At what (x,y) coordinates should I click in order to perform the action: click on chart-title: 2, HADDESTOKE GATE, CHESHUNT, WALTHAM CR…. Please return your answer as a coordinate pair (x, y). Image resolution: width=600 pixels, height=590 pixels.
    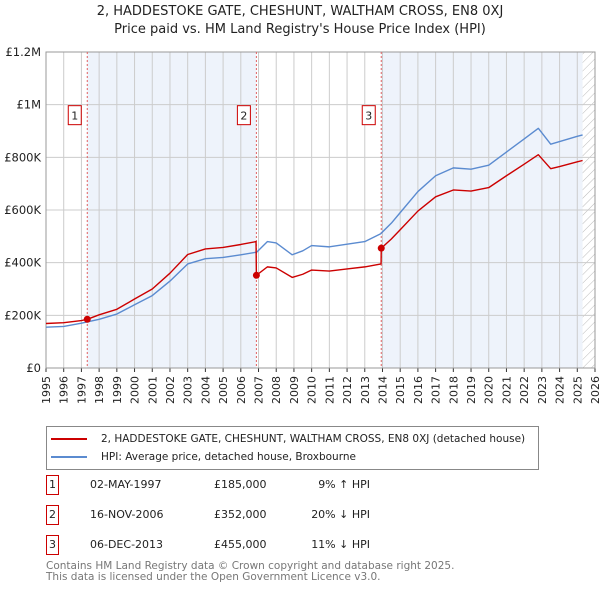
    Looking at the image, I should click on (300, 11).